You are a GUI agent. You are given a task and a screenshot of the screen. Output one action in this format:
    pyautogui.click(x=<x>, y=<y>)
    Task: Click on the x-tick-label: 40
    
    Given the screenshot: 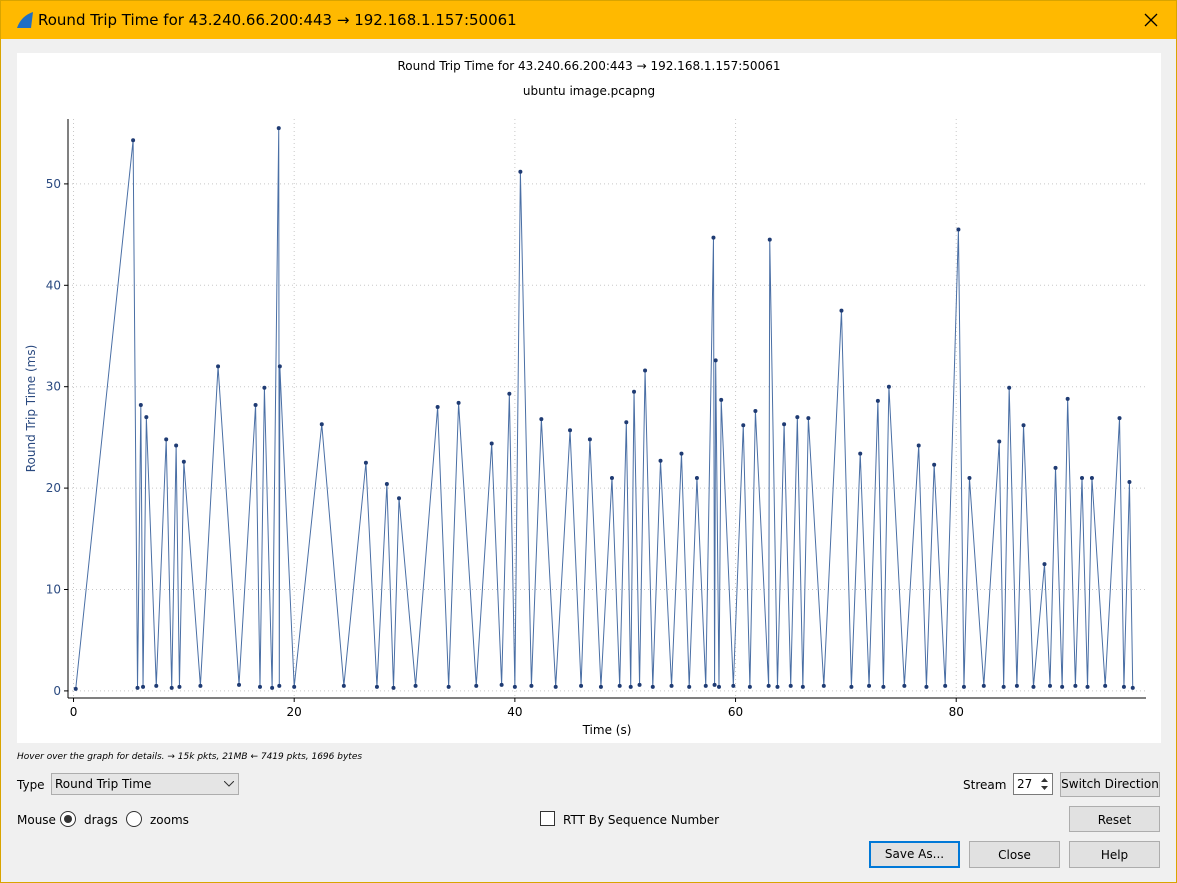 What is the action you would take?
    pyautogui.click(x=514, y=712)
    